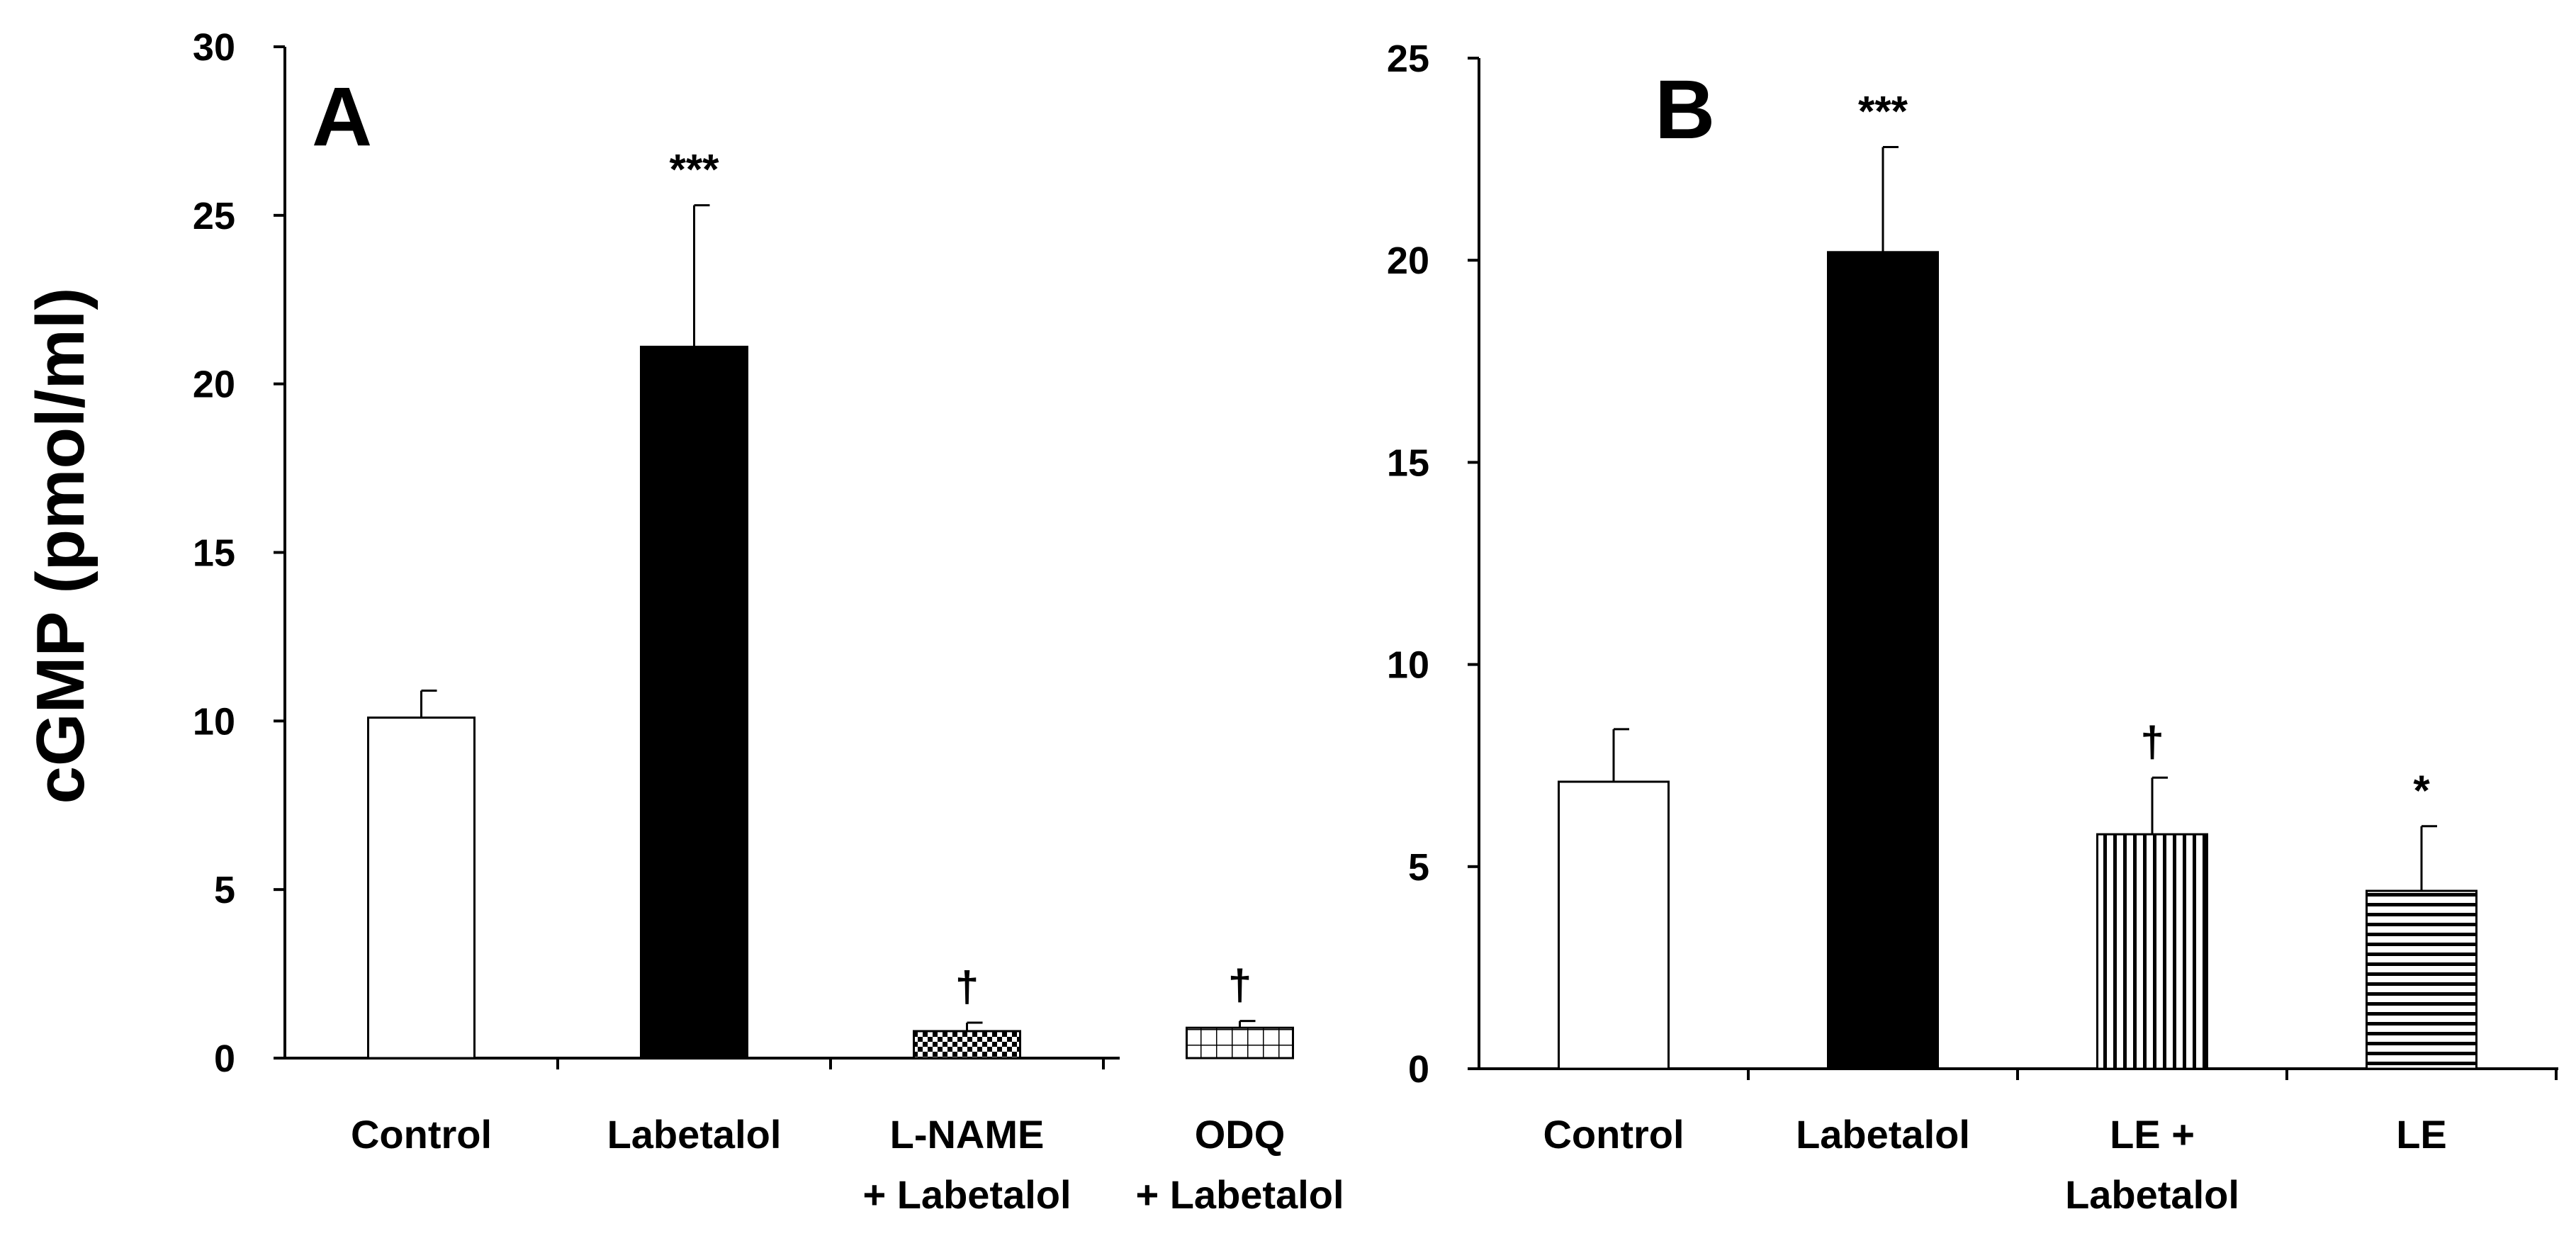  What do you see at coordinates (2421, 791) in the screenshot?
I see `significance-marker: *` at bounding box center [2421, 791].